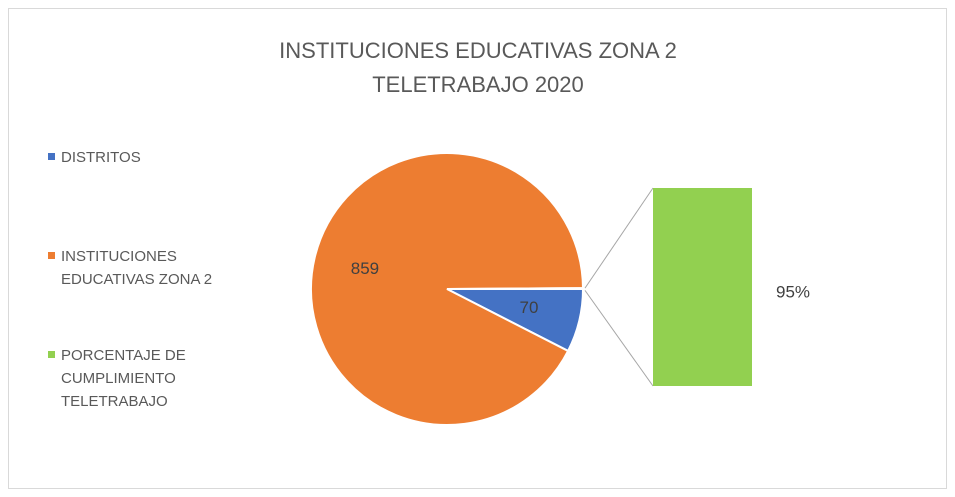  I want to click on data-label: 70, so click(529, 307).